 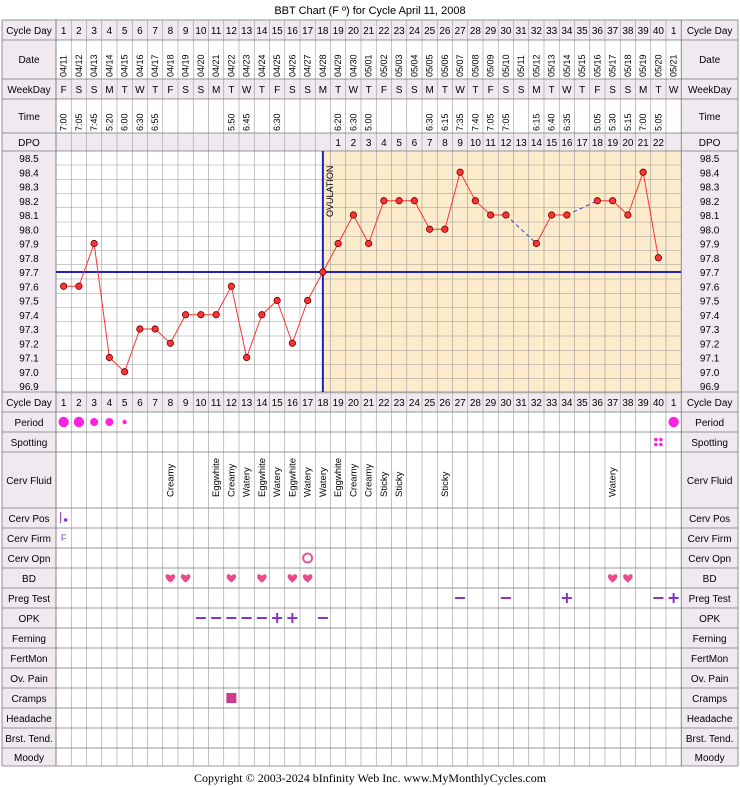 What do you see at coordinates (29, 287) in the screenshot?
I see `temp-tick-label: 97.6` at bounding box center [29, 287].